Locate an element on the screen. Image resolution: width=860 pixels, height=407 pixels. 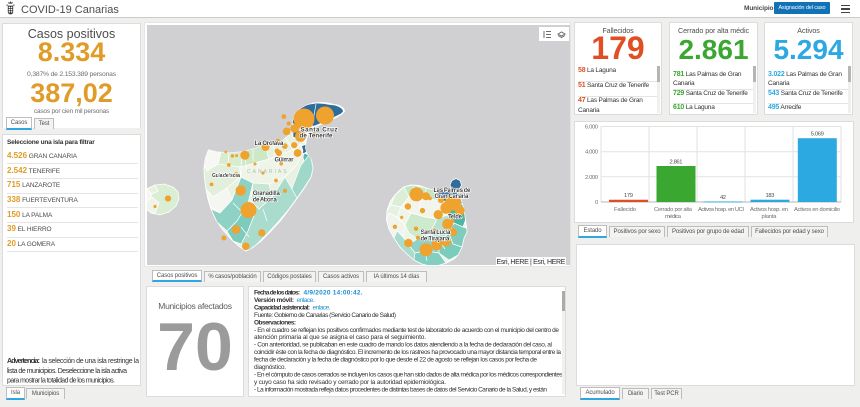
svg-text: La Orotava is located at coordinates (270, 143).